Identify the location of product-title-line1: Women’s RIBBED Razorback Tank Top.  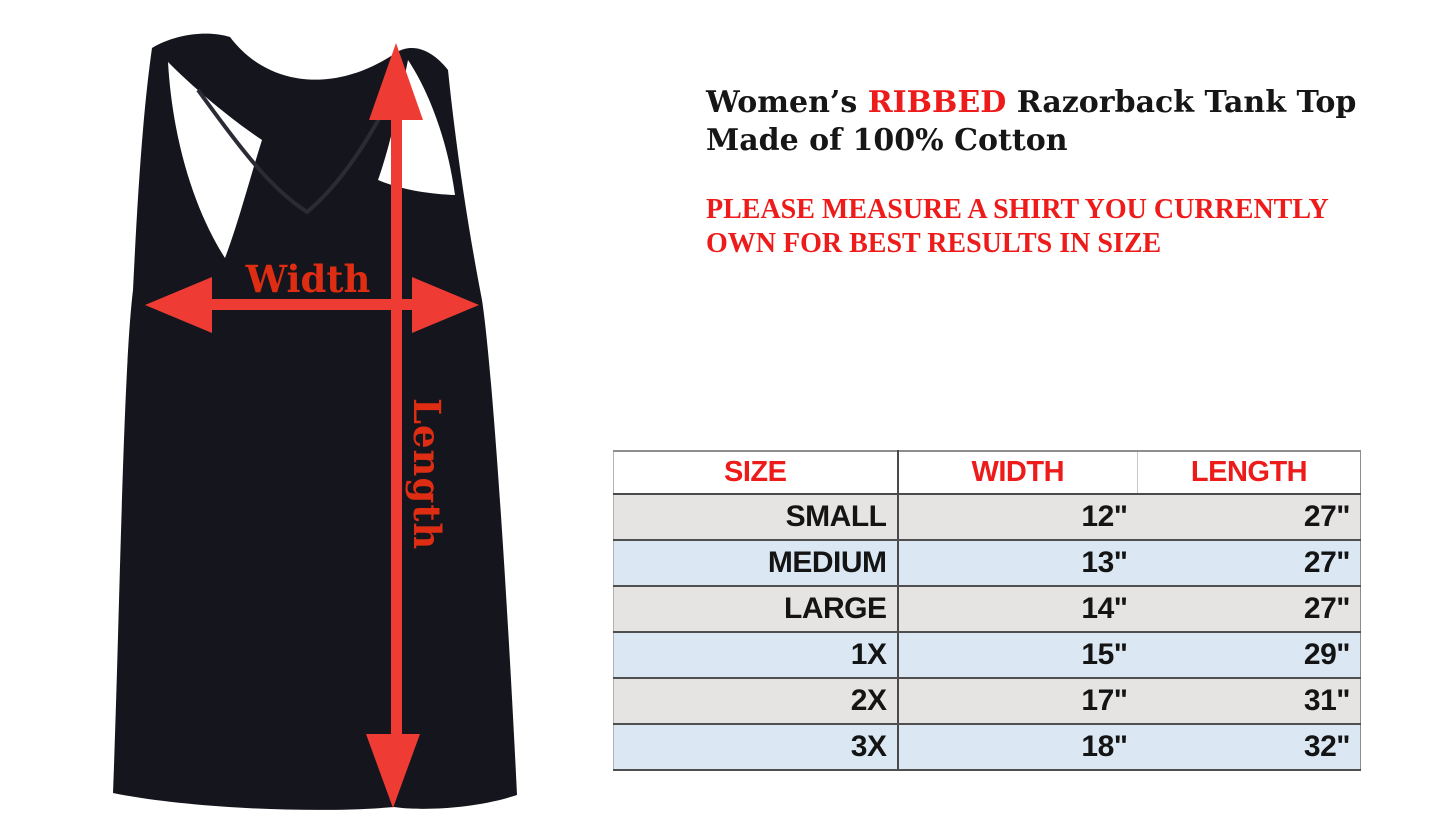
(1031, 103).